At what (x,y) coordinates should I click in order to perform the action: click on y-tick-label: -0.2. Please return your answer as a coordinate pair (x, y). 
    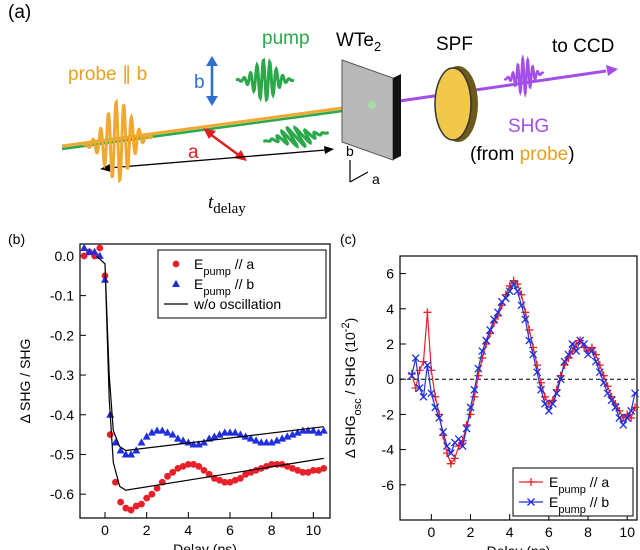
    Looking at the image, I should click on (62, 335).